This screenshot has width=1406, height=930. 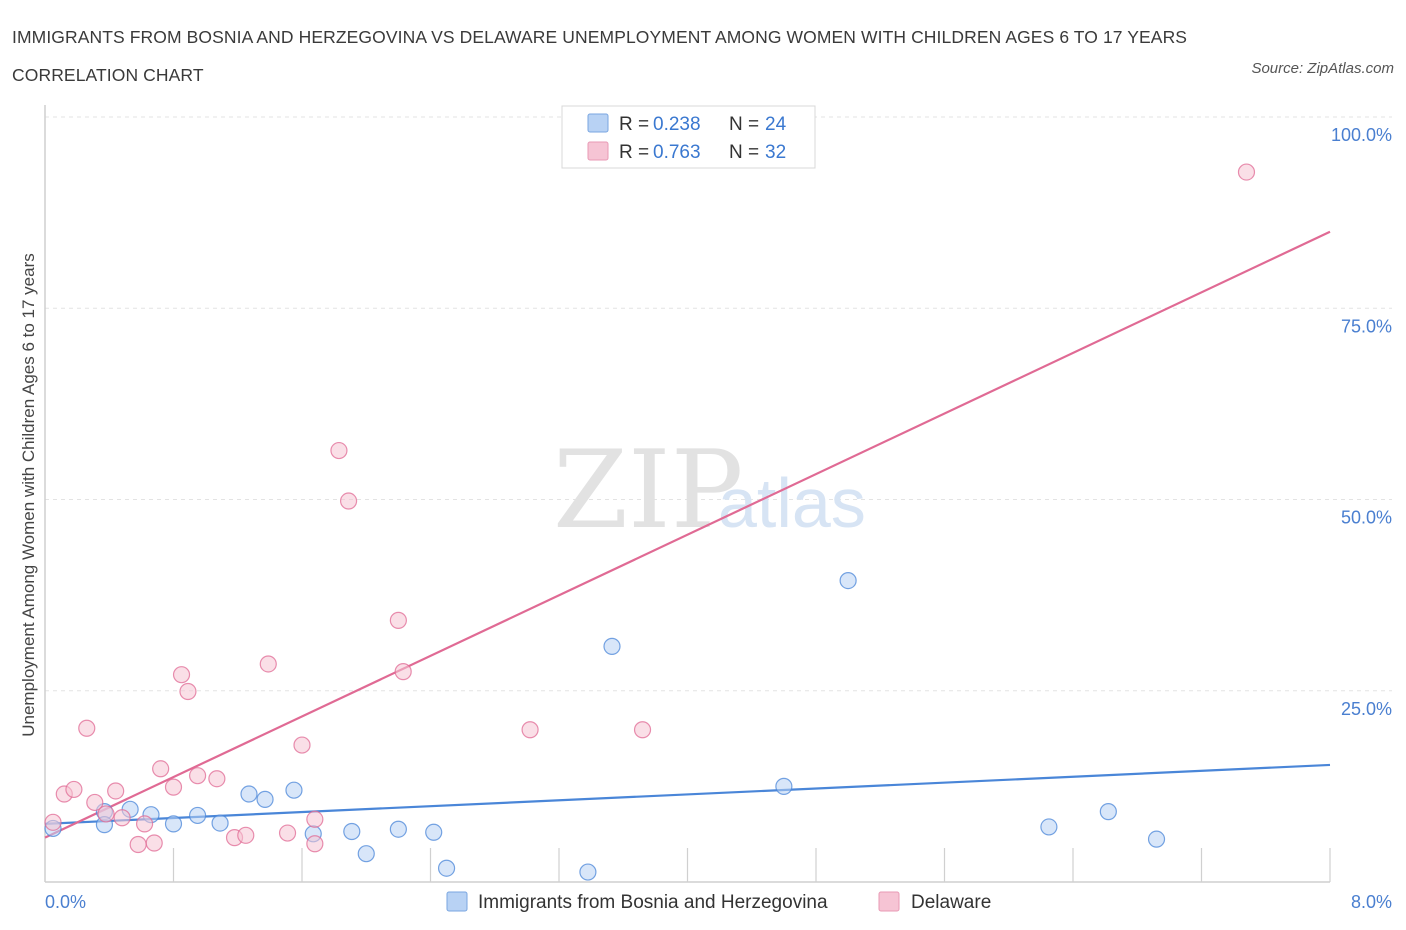 What do you see at coordinates (776, 124) in the screenshot?
I see `legend-n-value-1: 24` at bounding box center [776, 124].